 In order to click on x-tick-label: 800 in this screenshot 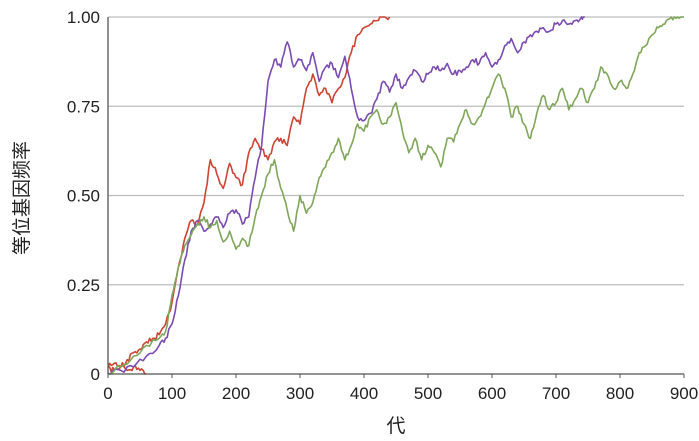, I will do `click(620, 393)`.